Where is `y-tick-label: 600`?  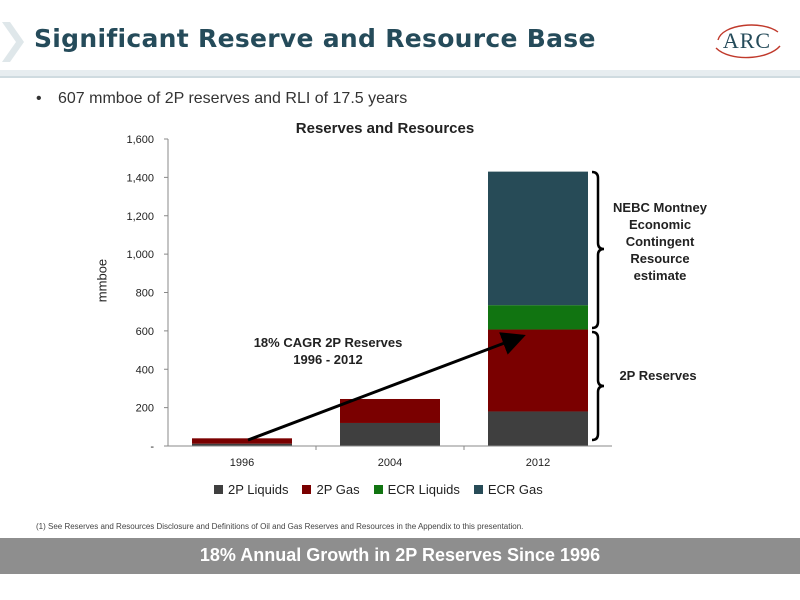
y-tick-label: 600 is located at coordinates (145, 332).